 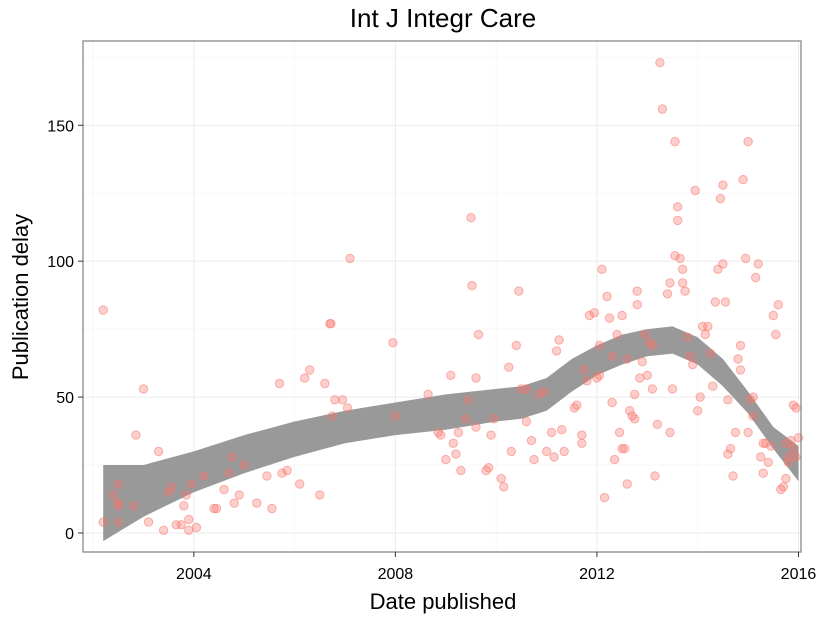 I want to click on y-tick-label: 50, so click(x=65, y=398).